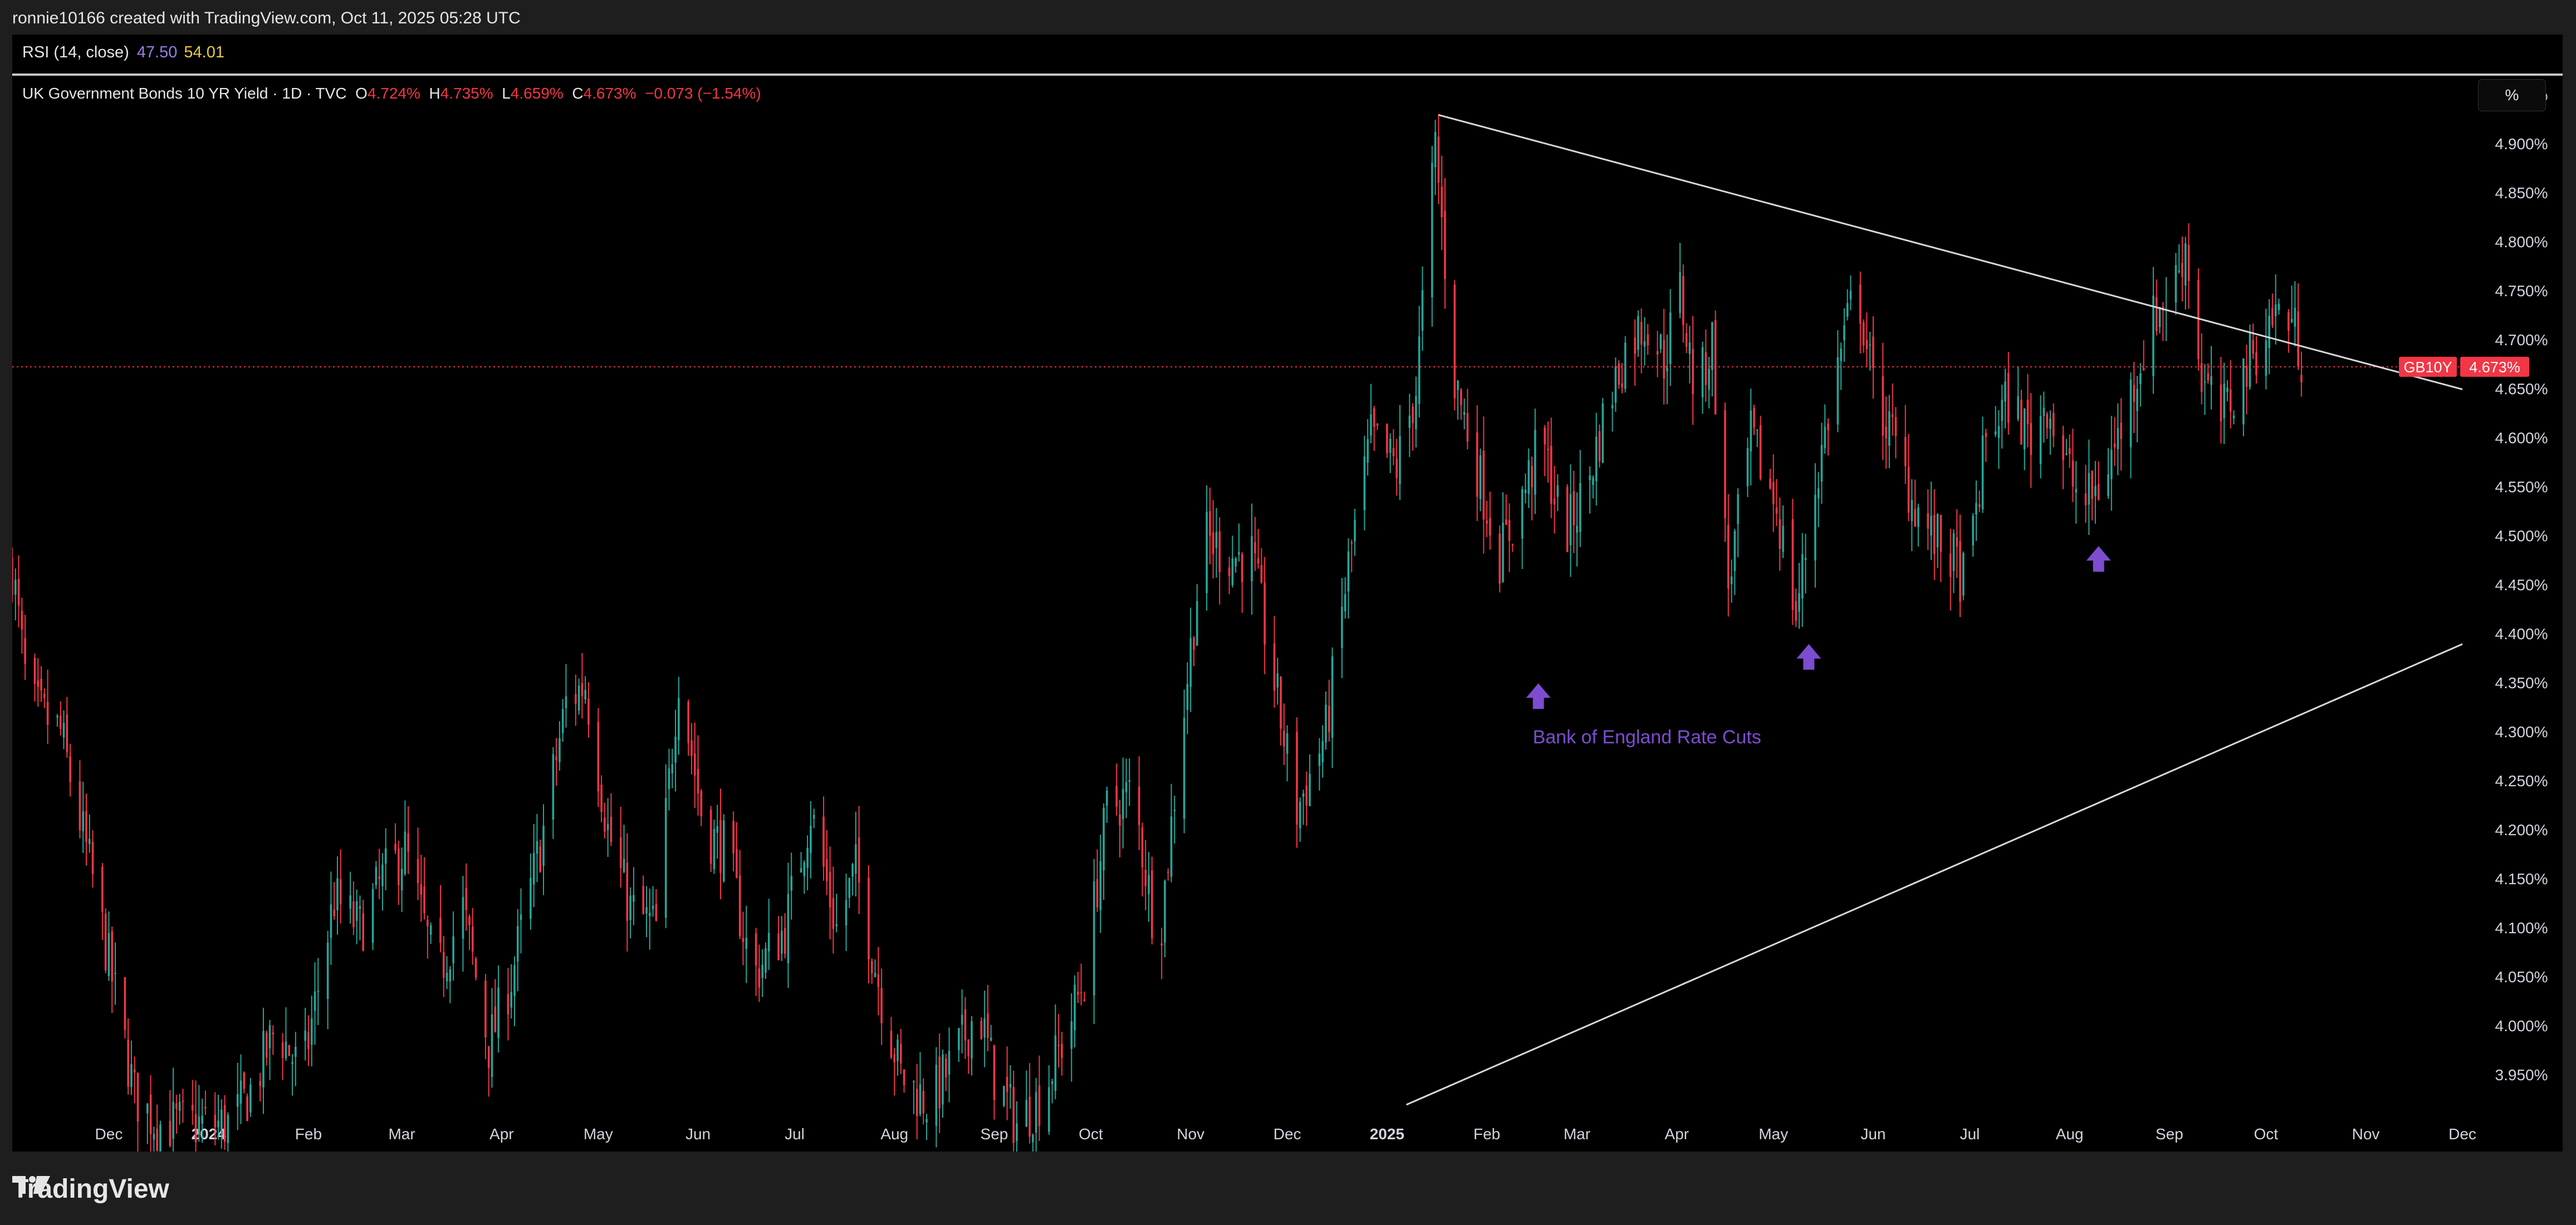 This screenshot has height=1225, width=2576. I want to click on tradingview-logo: TradingView, so click(90, 1189).